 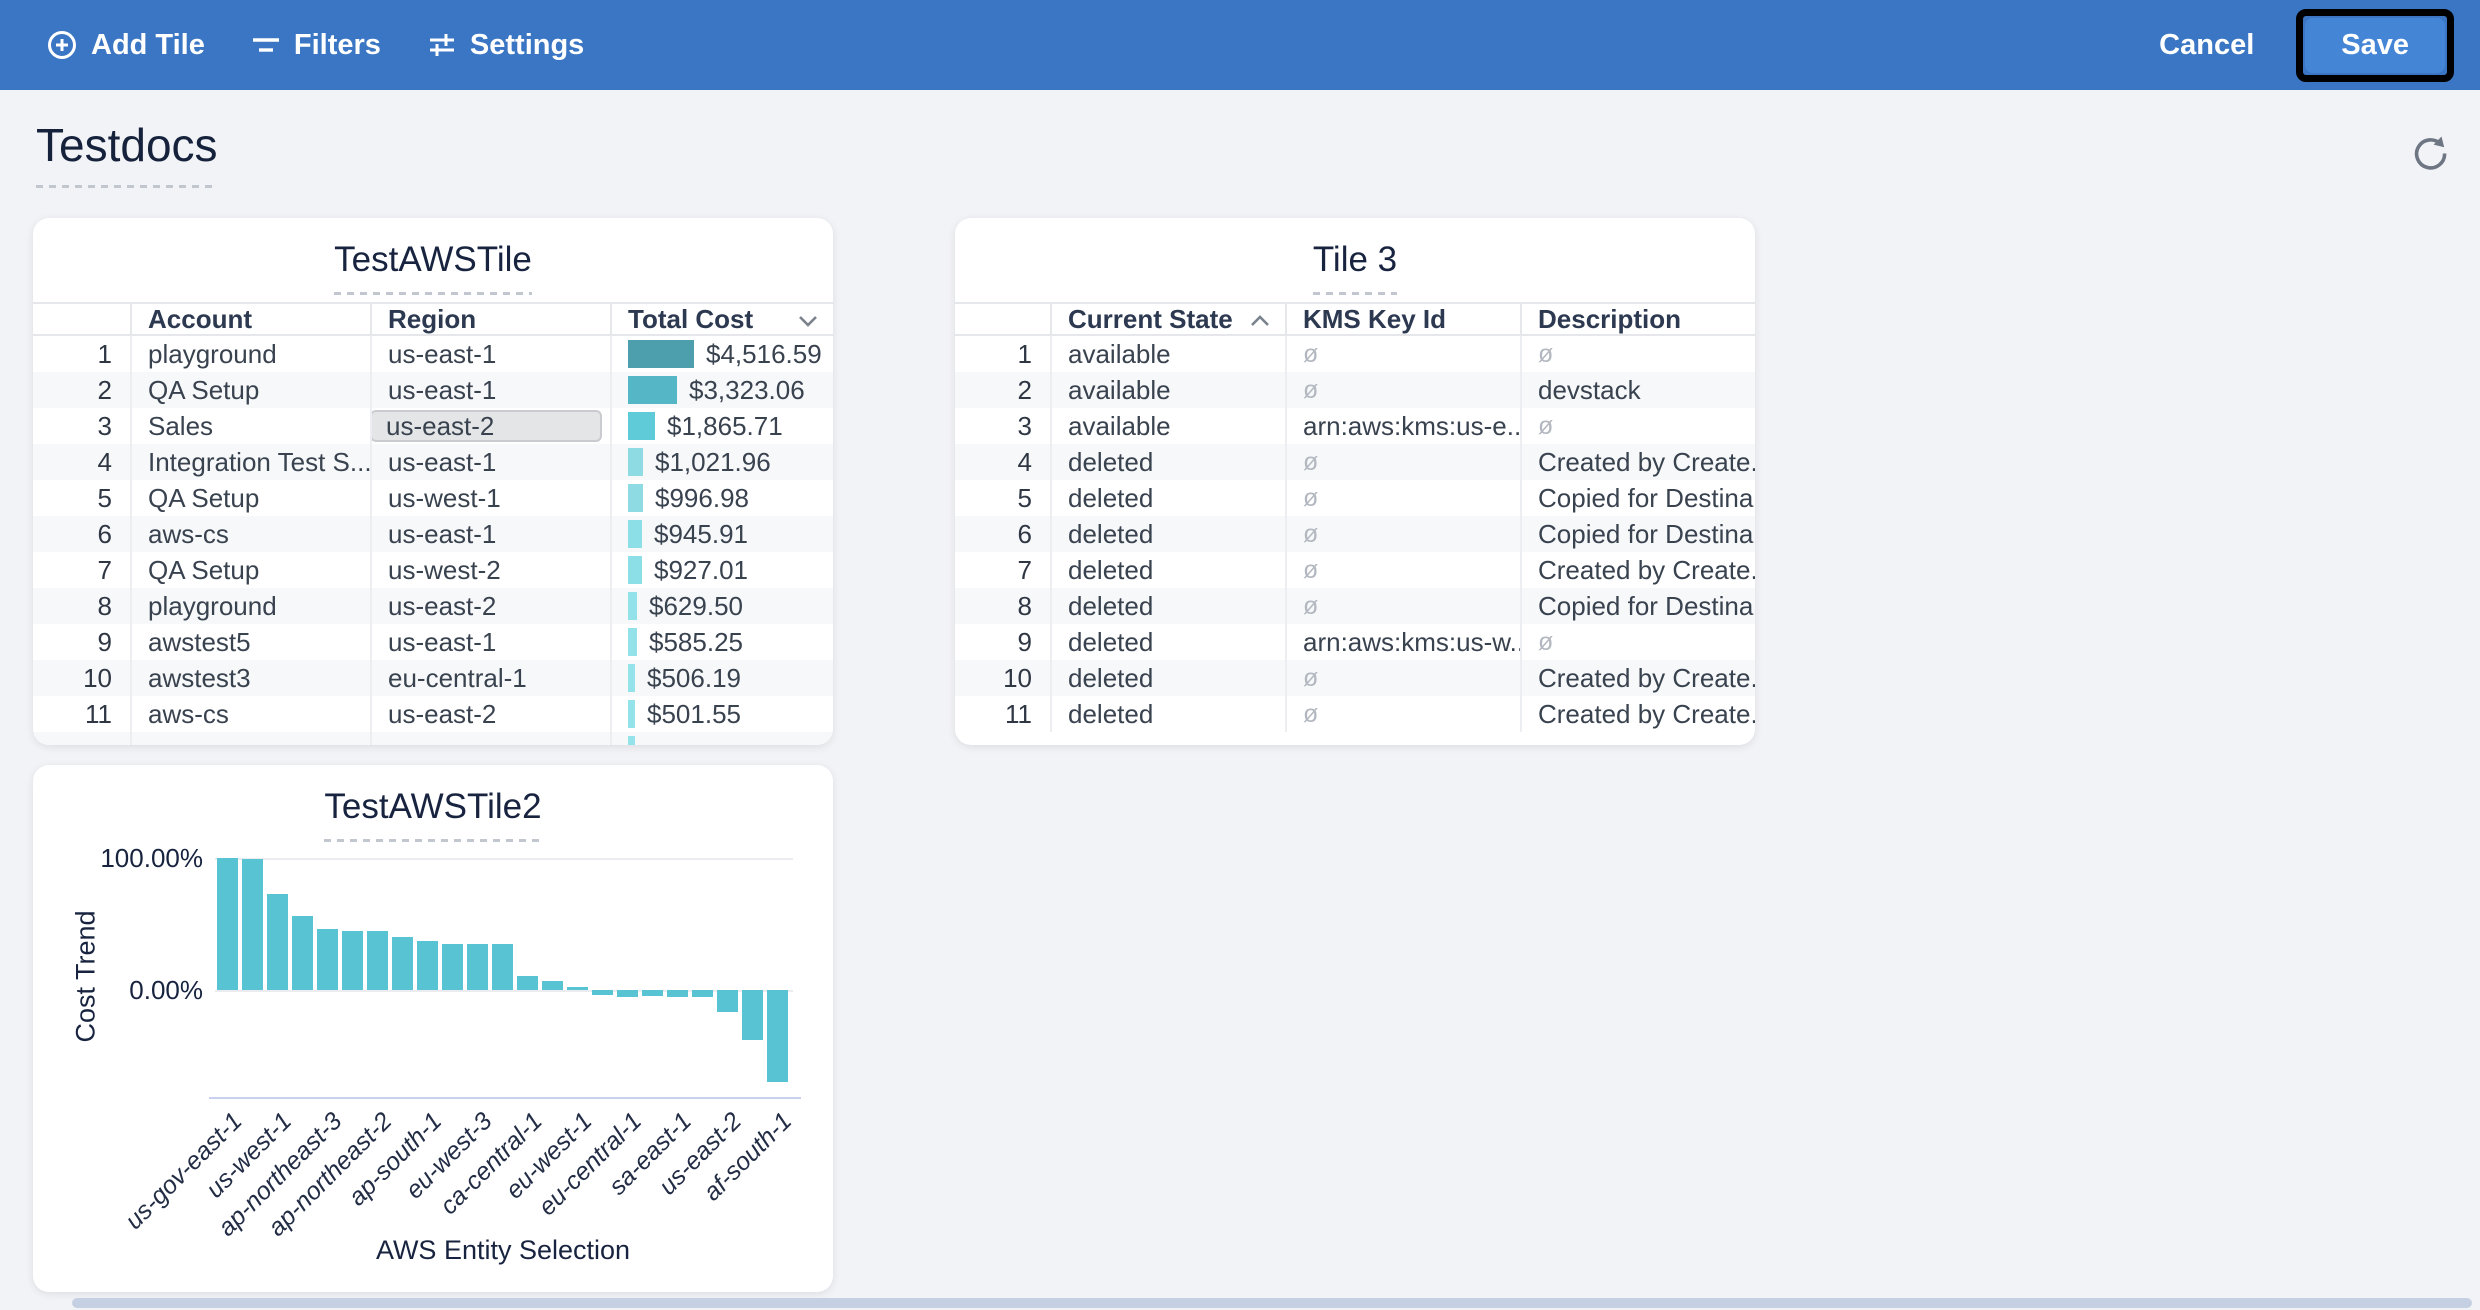 I want to click on total-cost-cell: $1,865.71, so click(x=721, y=426).